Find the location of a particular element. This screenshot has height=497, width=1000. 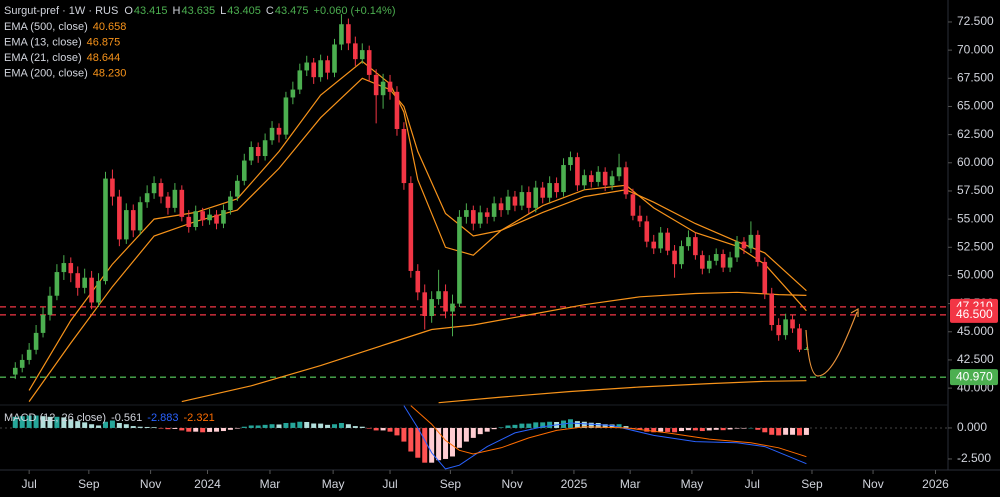

ema-line is located at coordinates (622, 392).